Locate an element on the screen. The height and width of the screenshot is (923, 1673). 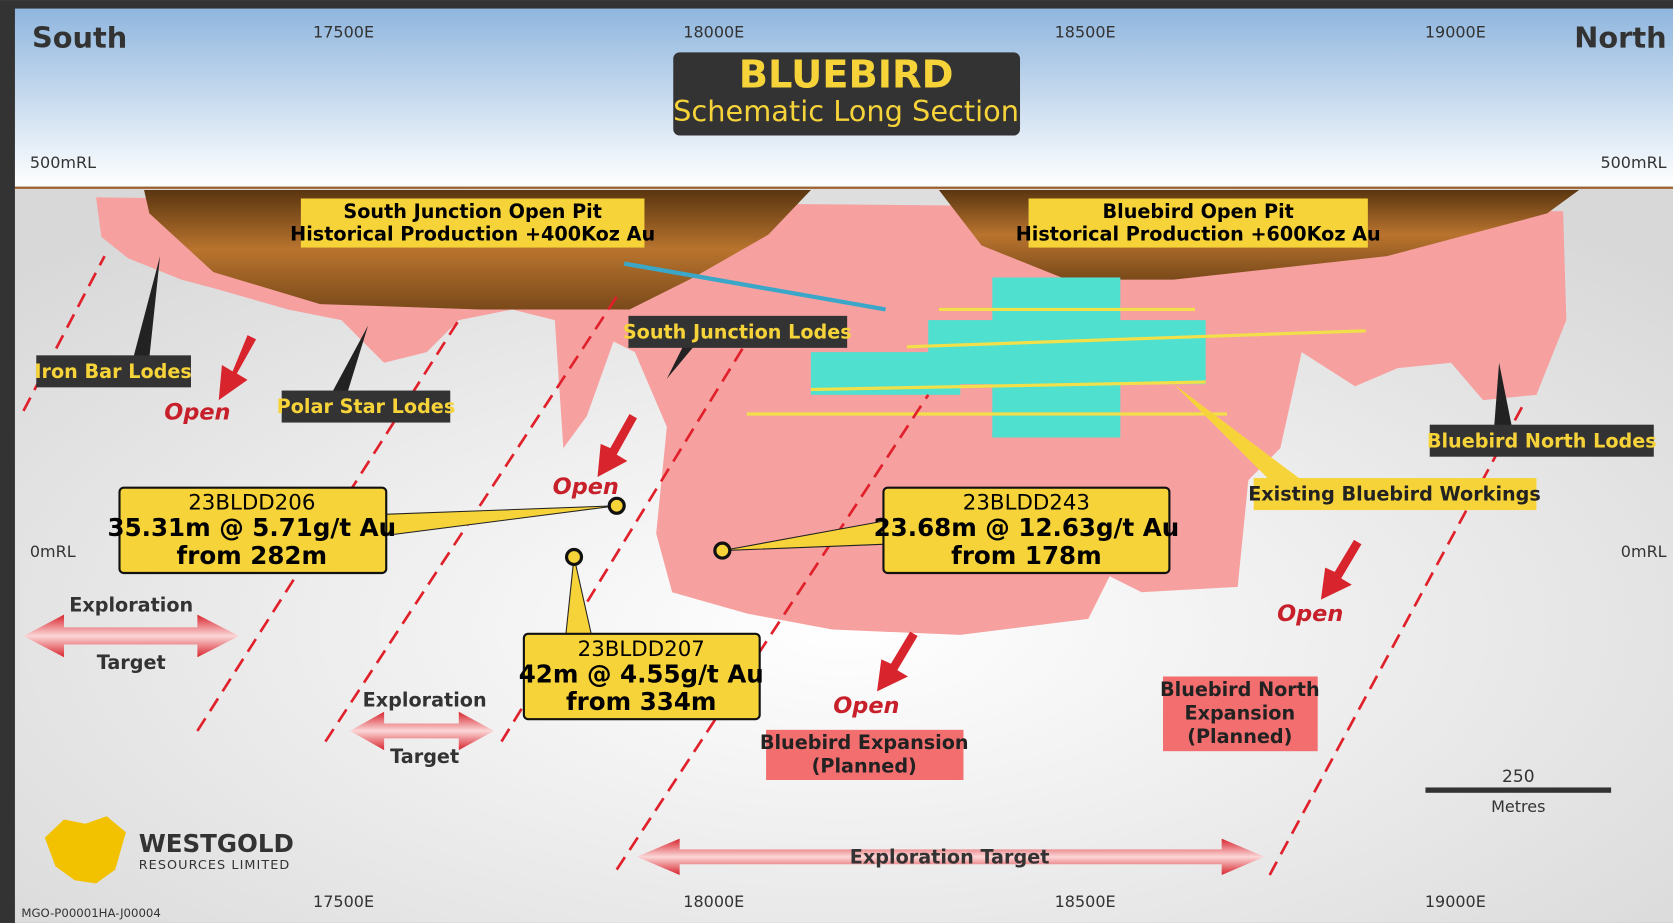
intercept: 23.68m @ 12.63g/t Au is located at coordinates (1027, 527).